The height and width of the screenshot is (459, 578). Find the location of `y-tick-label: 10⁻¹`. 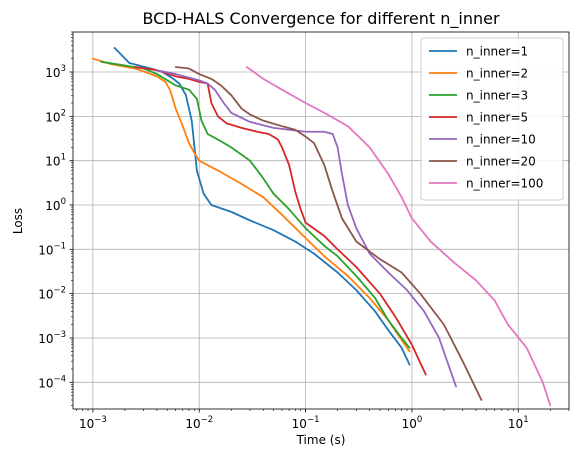

y-tick-label: 10⁻¹ is located at coordinates (52, 249).